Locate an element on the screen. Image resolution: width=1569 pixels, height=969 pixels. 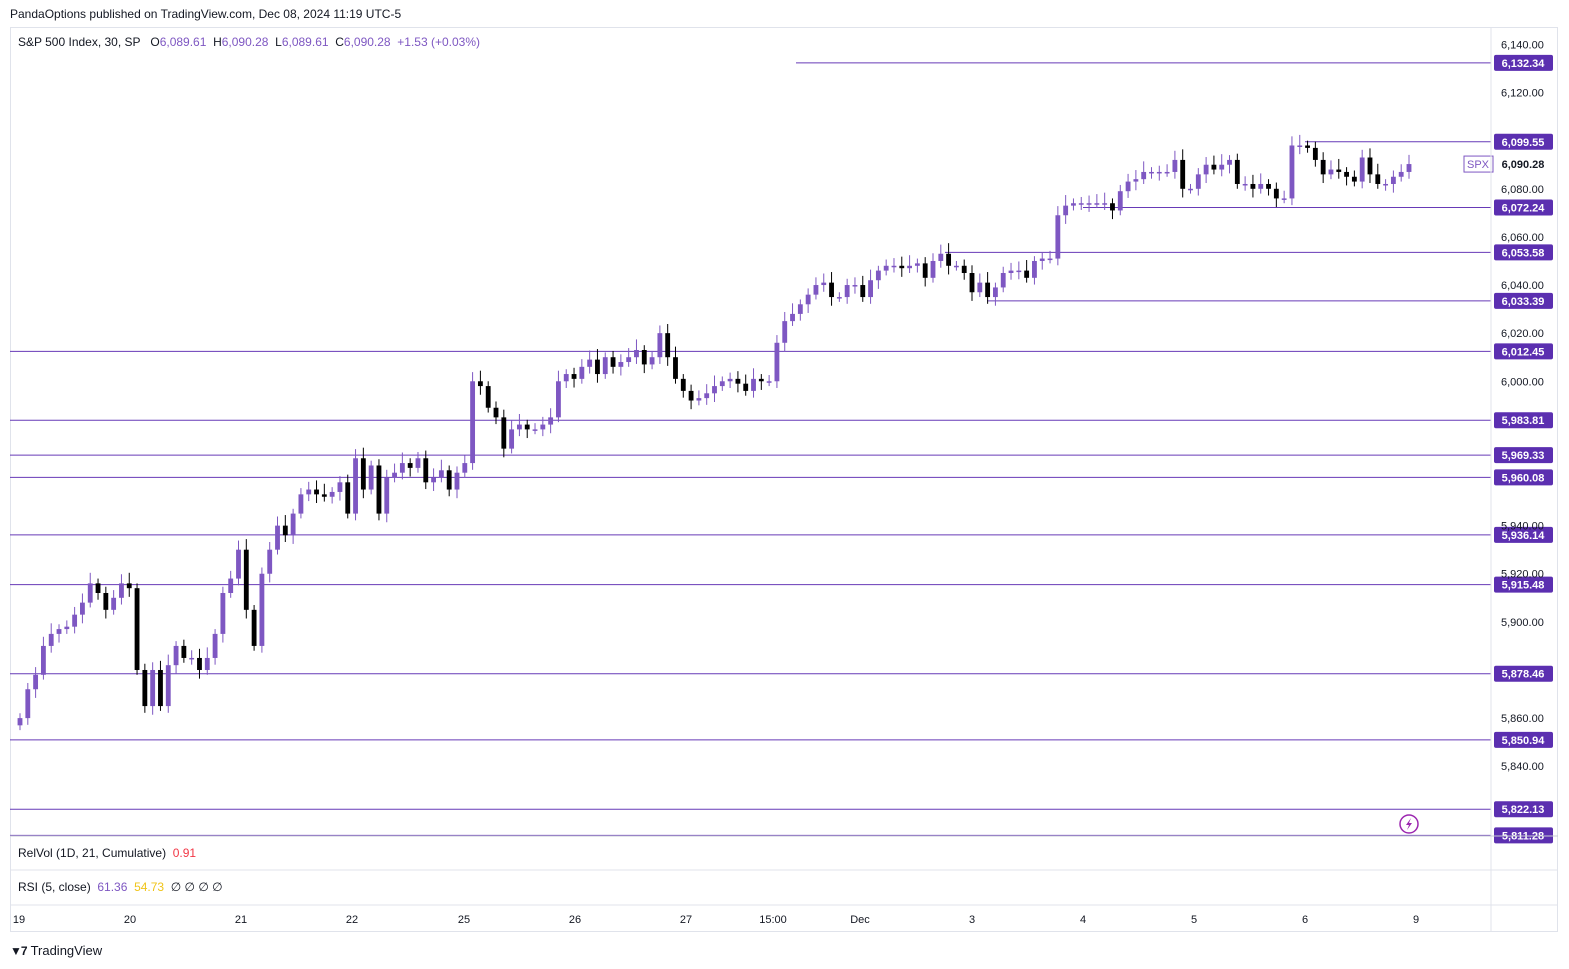
relvol-label: RelVol (1D, 21, Cumulative) is located at coordinates (92, 853).